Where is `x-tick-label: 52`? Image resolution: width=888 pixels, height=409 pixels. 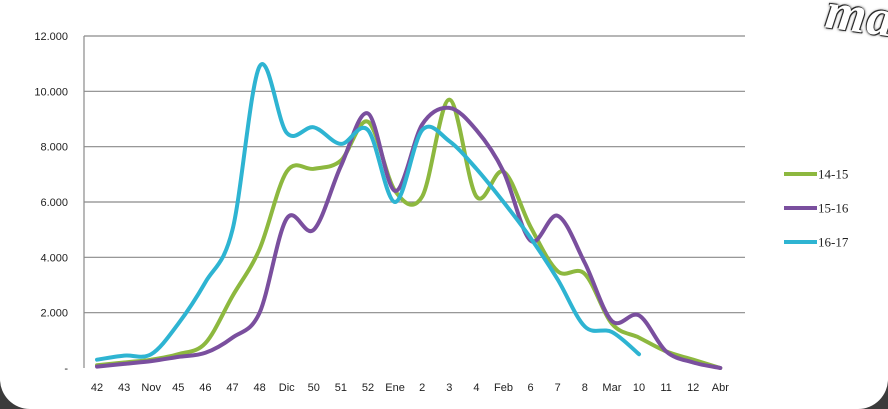 x-tick-label: 52 is located at coordinates (368, 388).